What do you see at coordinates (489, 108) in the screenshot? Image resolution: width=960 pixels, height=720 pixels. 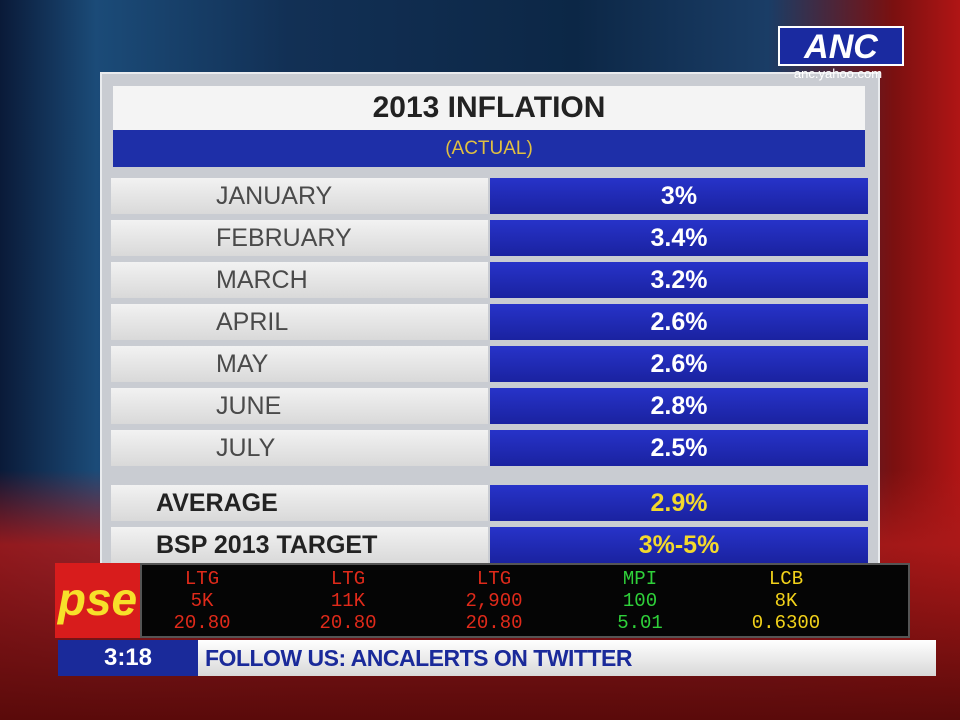 I see `table-title: 2013 INFLATION` at bounding box center [489, 108].